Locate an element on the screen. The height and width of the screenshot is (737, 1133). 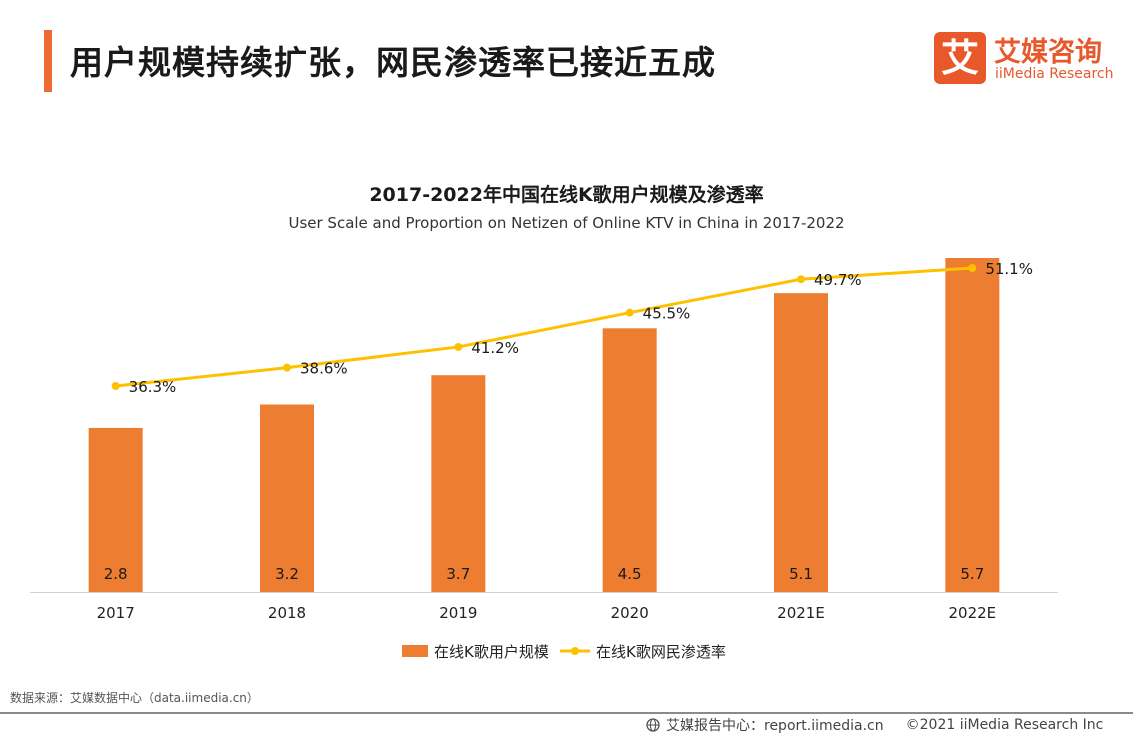
iimedia-logo: 艾 艾媒咨询 iiMedia Research is located at coordinates (1024, 58).